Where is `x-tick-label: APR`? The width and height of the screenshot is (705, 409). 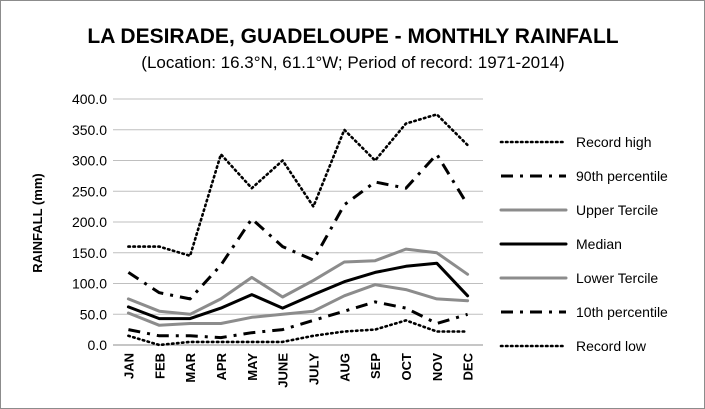
x-tick-label: APR is located at coordinates (221, 366).